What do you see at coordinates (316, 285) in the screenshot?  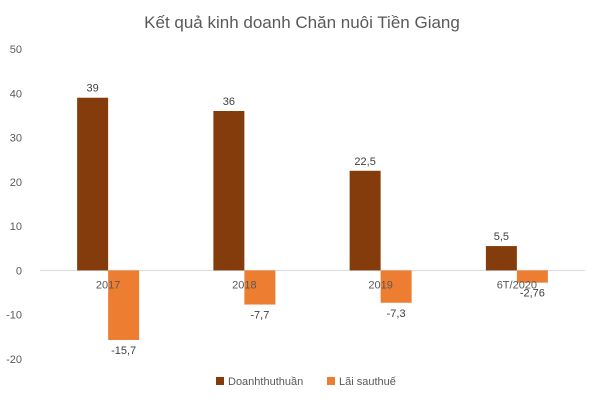 I see `x-axis-labels: 2017 2018 2019 6T/2020` at bounding box center [316, 285].